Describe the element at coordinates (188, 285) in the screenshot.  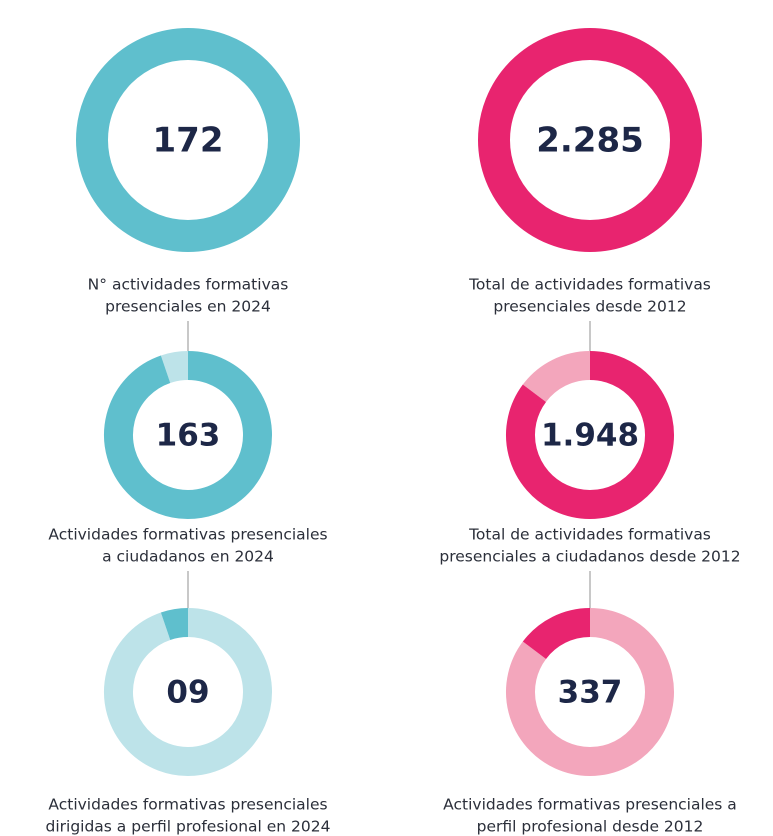
I see `caption: N° actividades formativas` at that location.